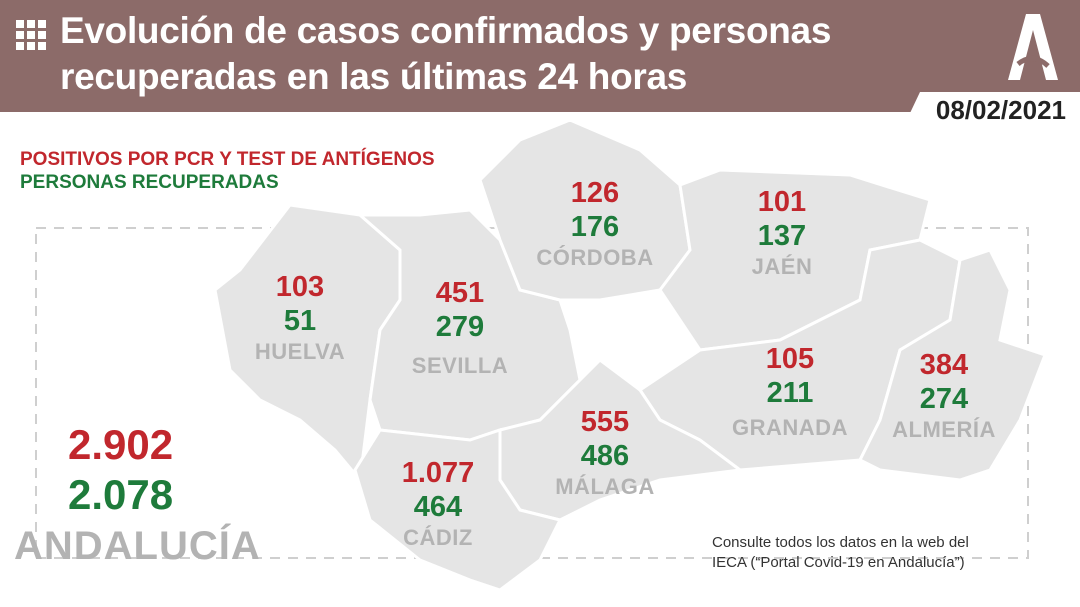 This screenshot has height=607, width=1080. What do you see at coordinates (782, 202) in the screenshot?
I see `positives-value: 101` at bounding box center [782, 202].